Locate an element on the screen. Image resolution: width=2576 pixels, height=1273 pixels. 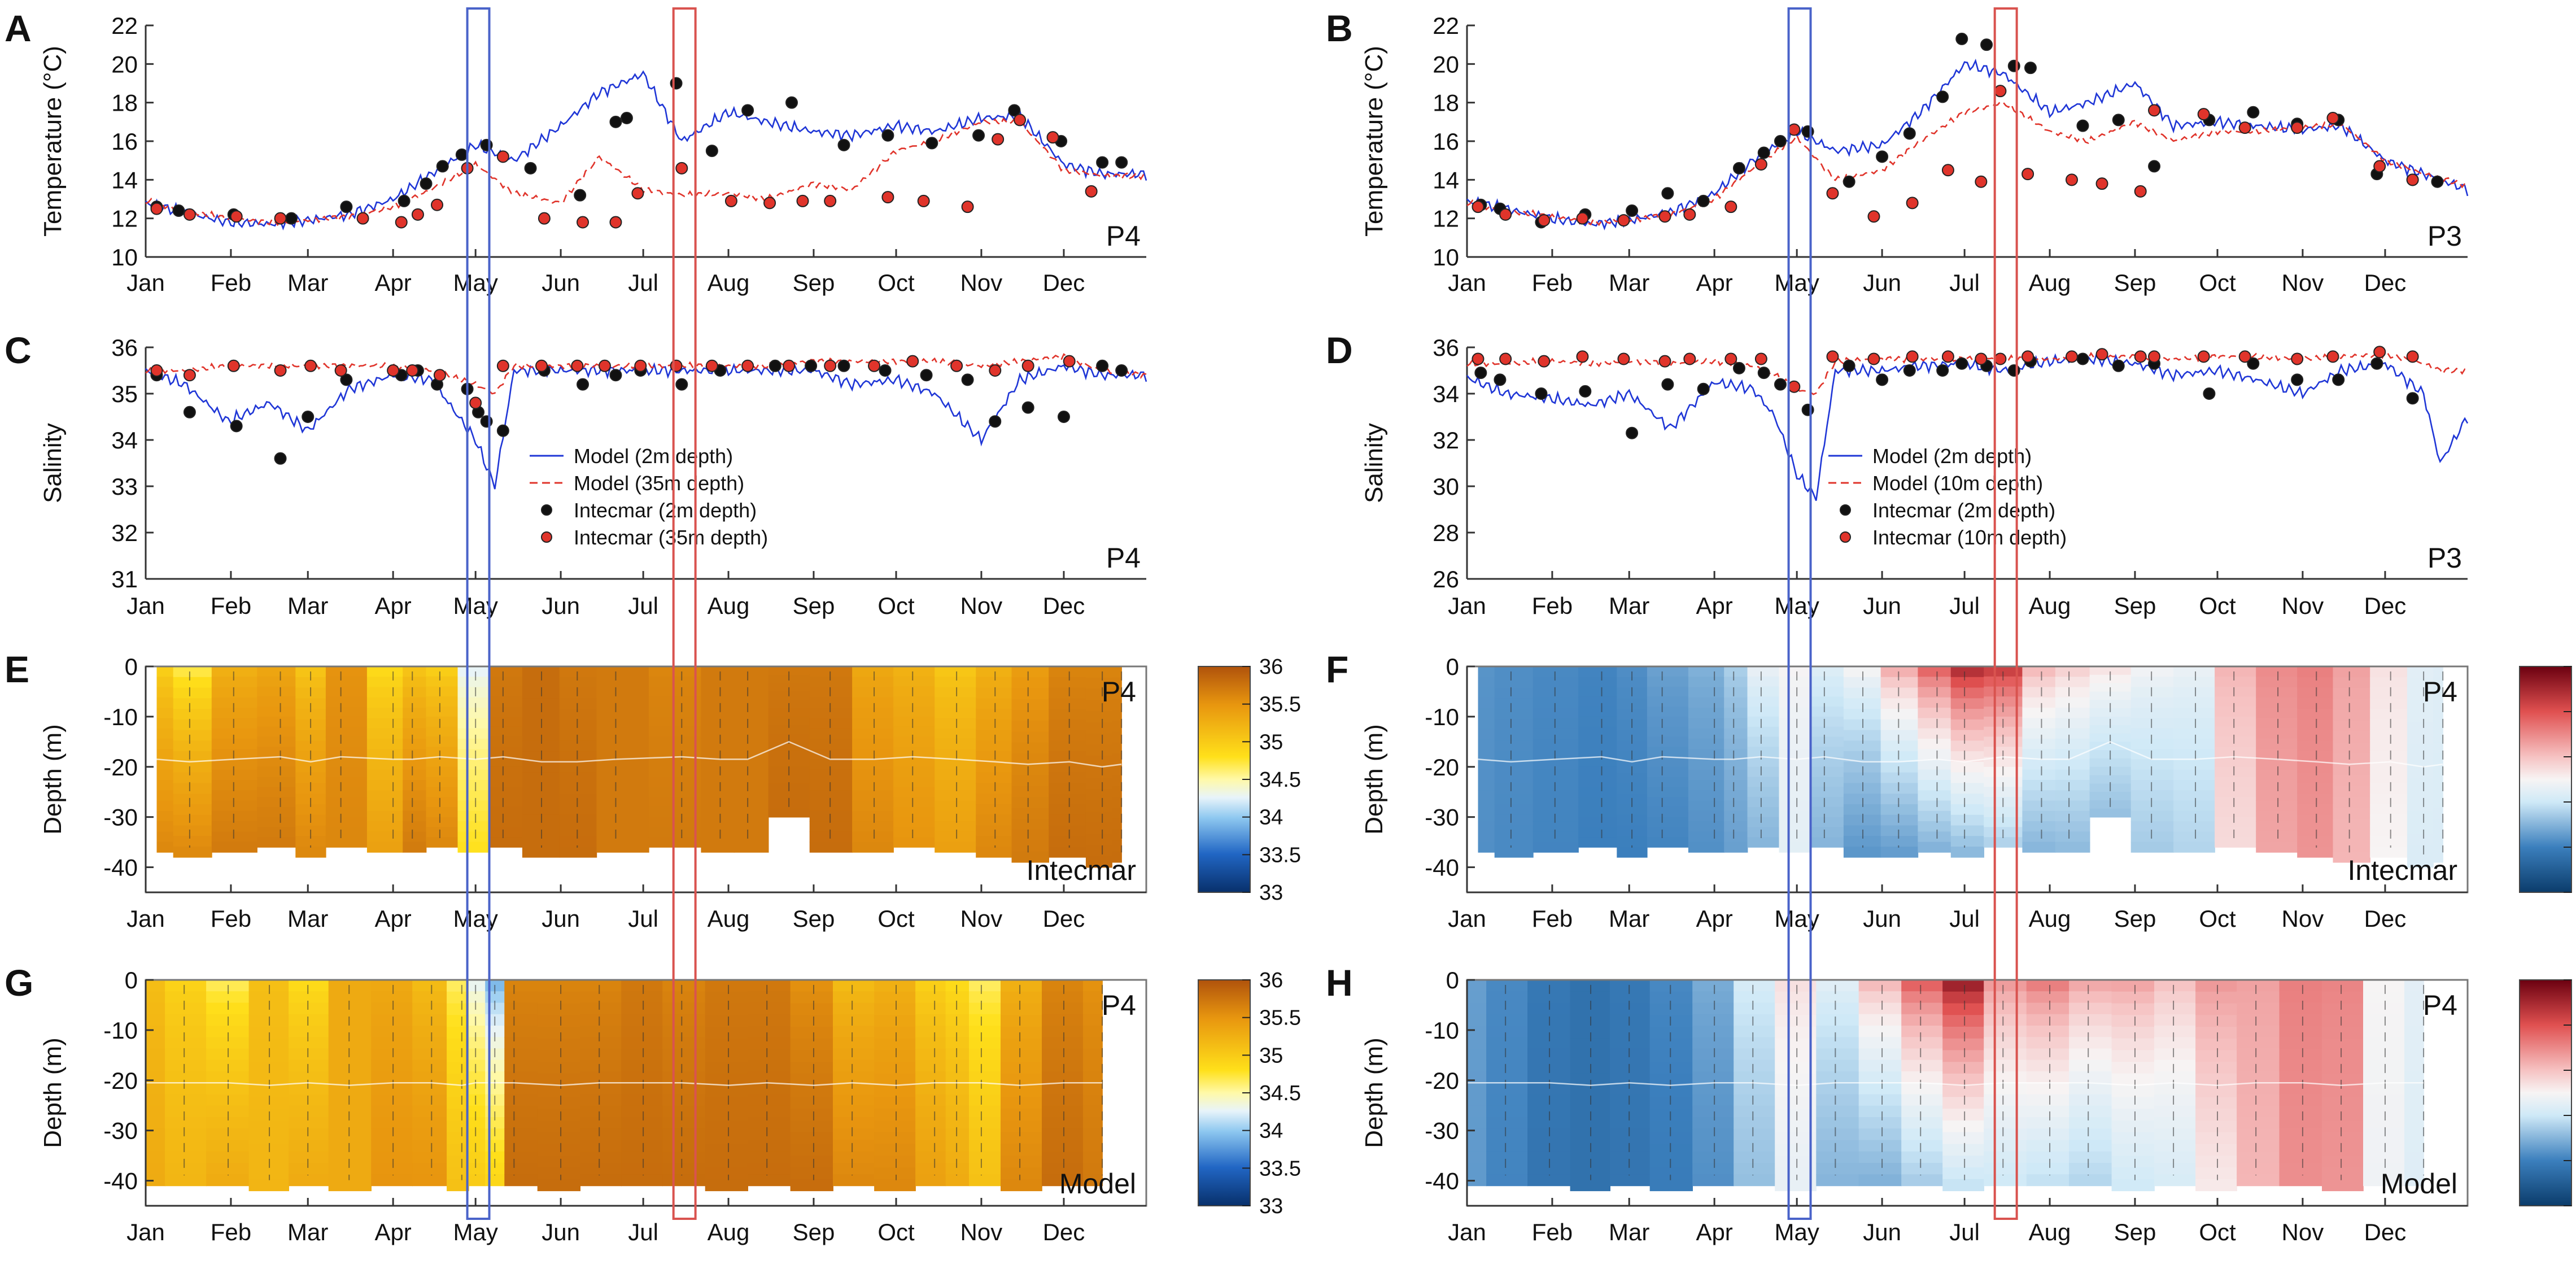
y-tick-label: 16 is located at coordinates (124, 141).